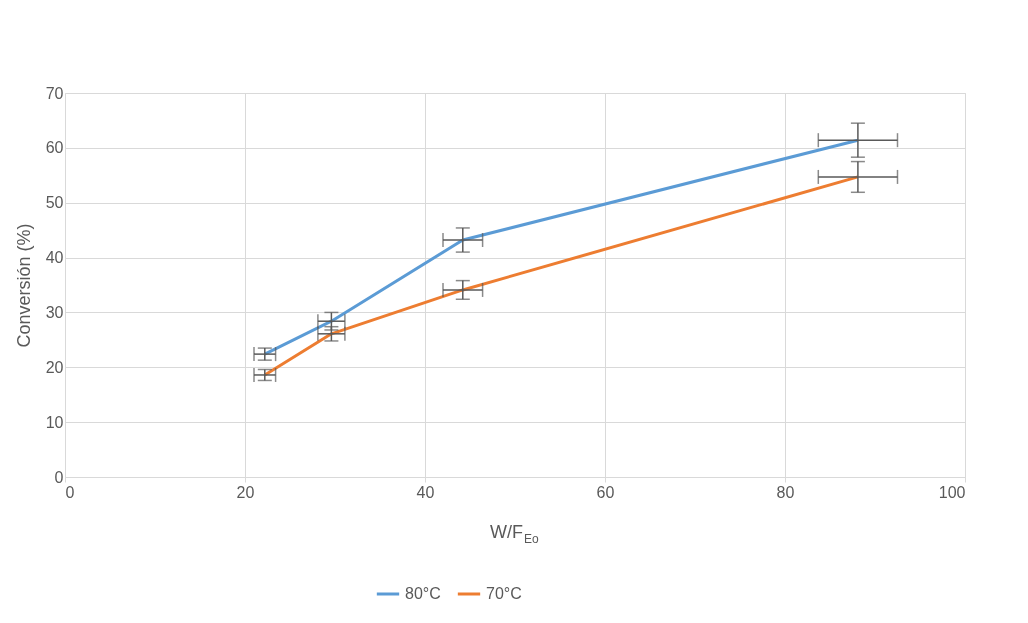 This screenshot has height=623, width=1028. Describe the element at coordinates (952, 492) in the screenshot. I see `x-tick-label: 100` at that location.